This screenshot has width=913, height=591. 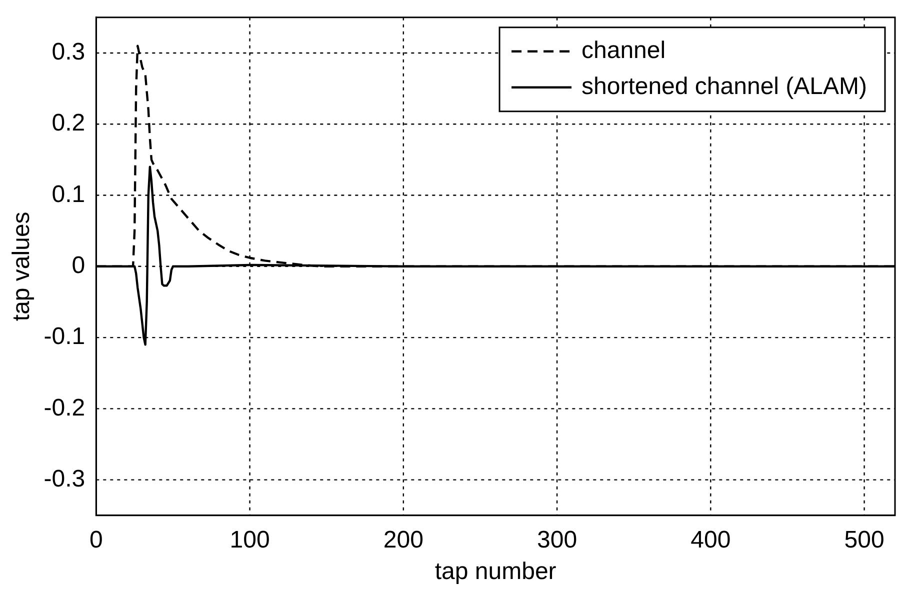 What do you see at coordinates (79, 266) in the screenshot?
I see `y-tick-label: 0` at bounding box center [79, 266].